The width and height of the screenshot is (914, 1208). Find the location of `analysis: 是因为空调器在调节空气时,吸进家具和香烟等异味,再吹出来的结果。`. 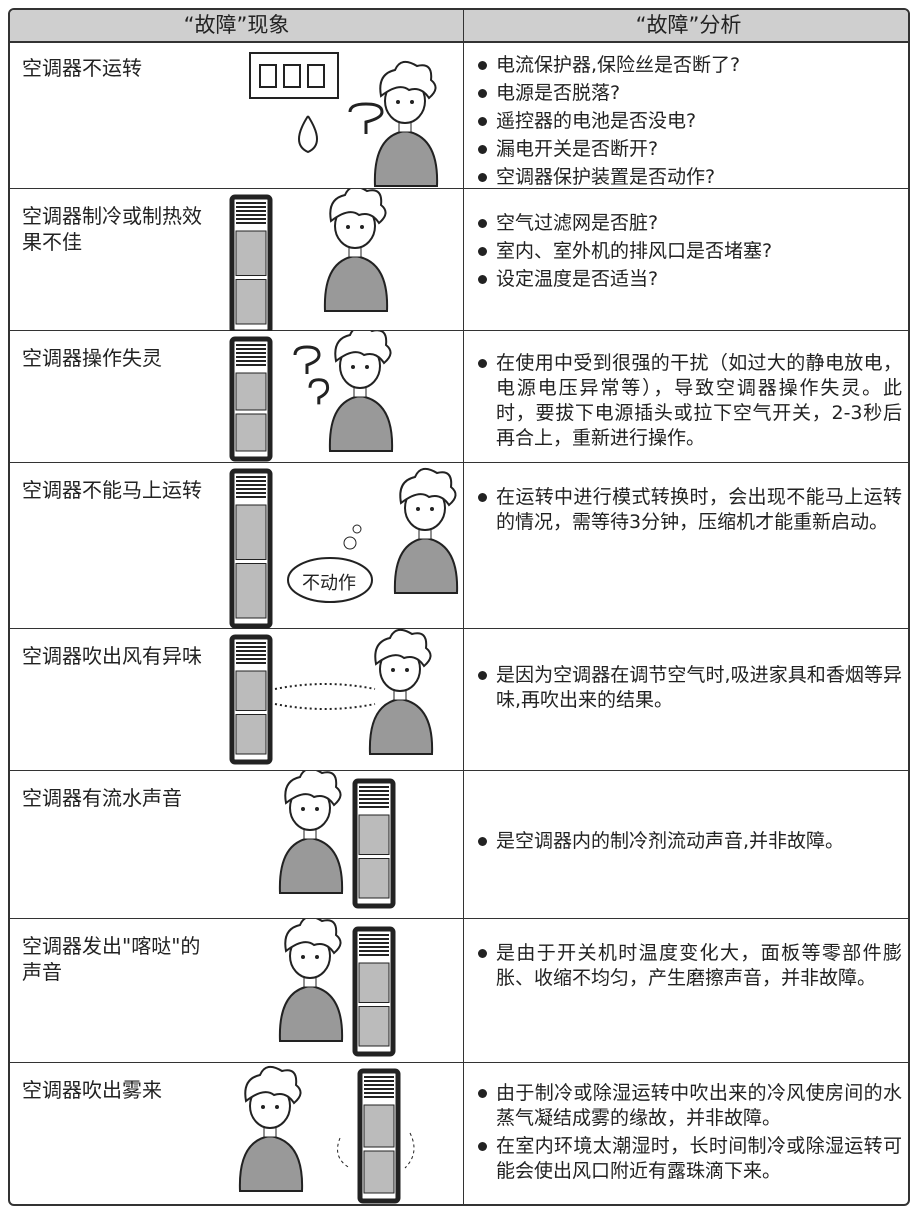

analysis: 是因为空调器在调节空气时,吸进家具和香烟等异味,再吹出来的结果。 is located at coordinates (690, 689).